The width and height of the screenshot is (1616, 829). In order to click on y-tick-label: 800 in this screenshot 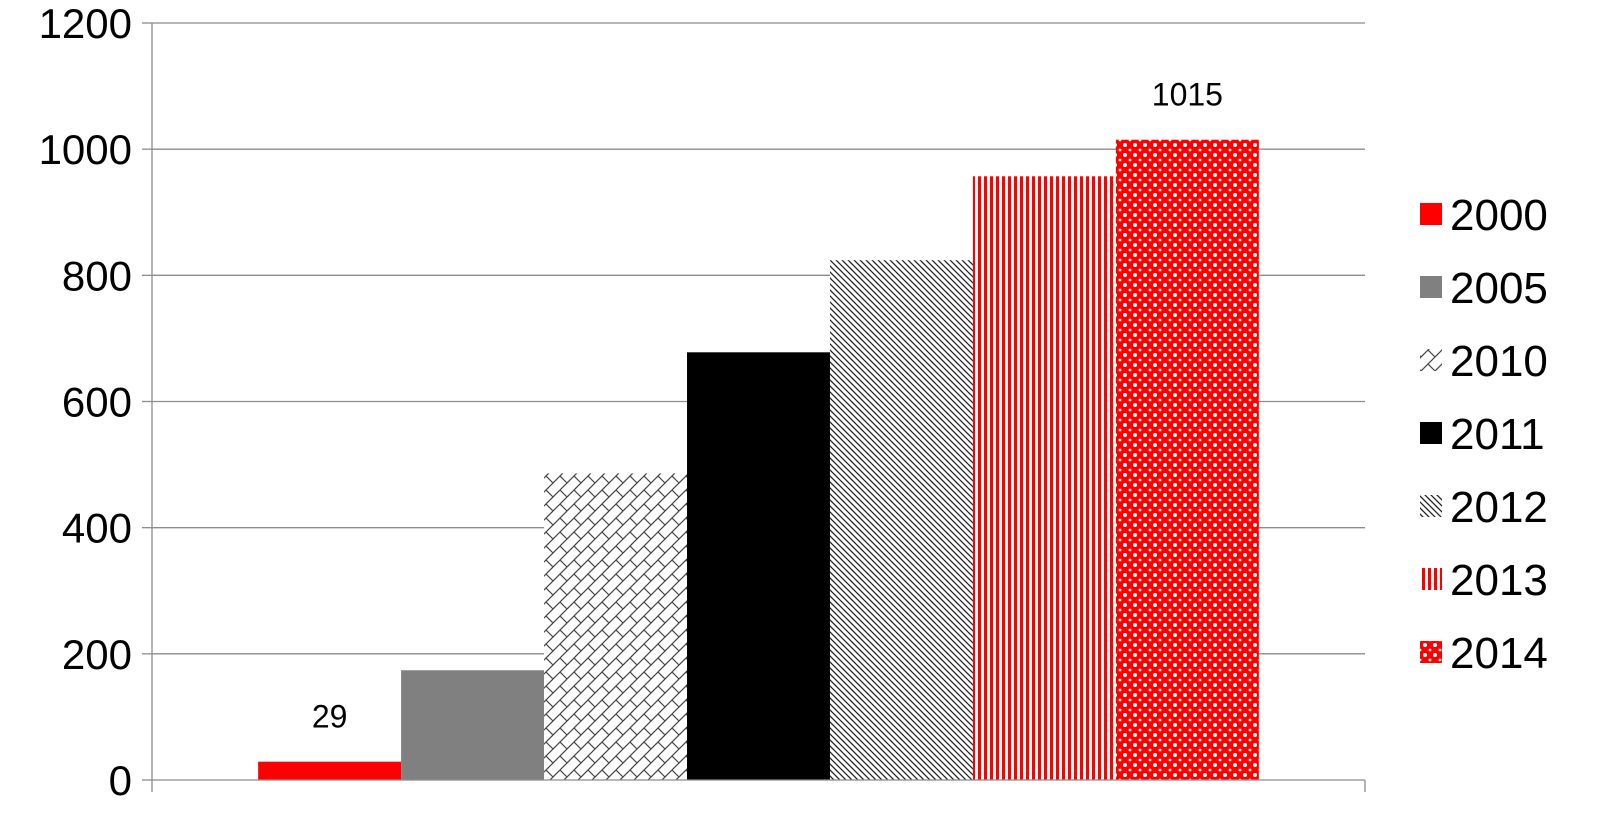, I will do `click(97, 275)`.